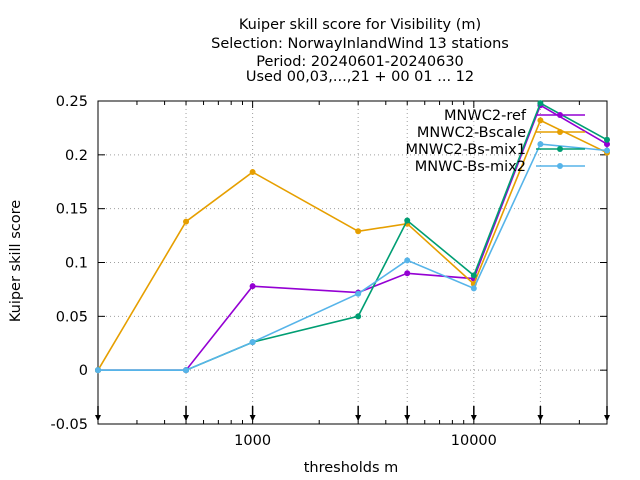 This screenshot has width=640, height=480. Describe the element at coordinates (360, 62) in the screenshot. I see `title-line-3: Period: 20240601-20240630` at that location.